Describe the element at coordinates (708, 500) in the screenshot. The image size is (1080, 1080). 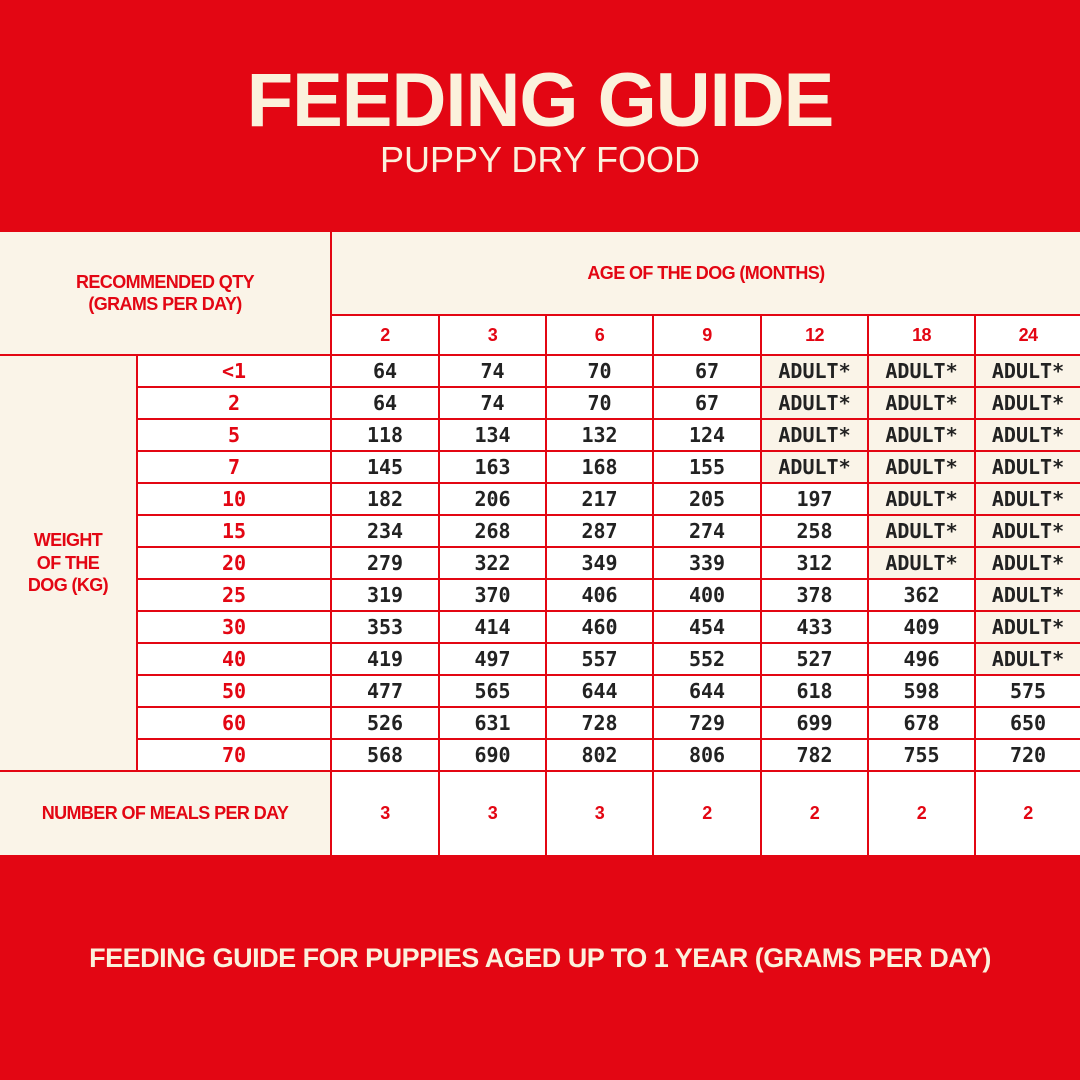
I see `amount: 205` at that location.